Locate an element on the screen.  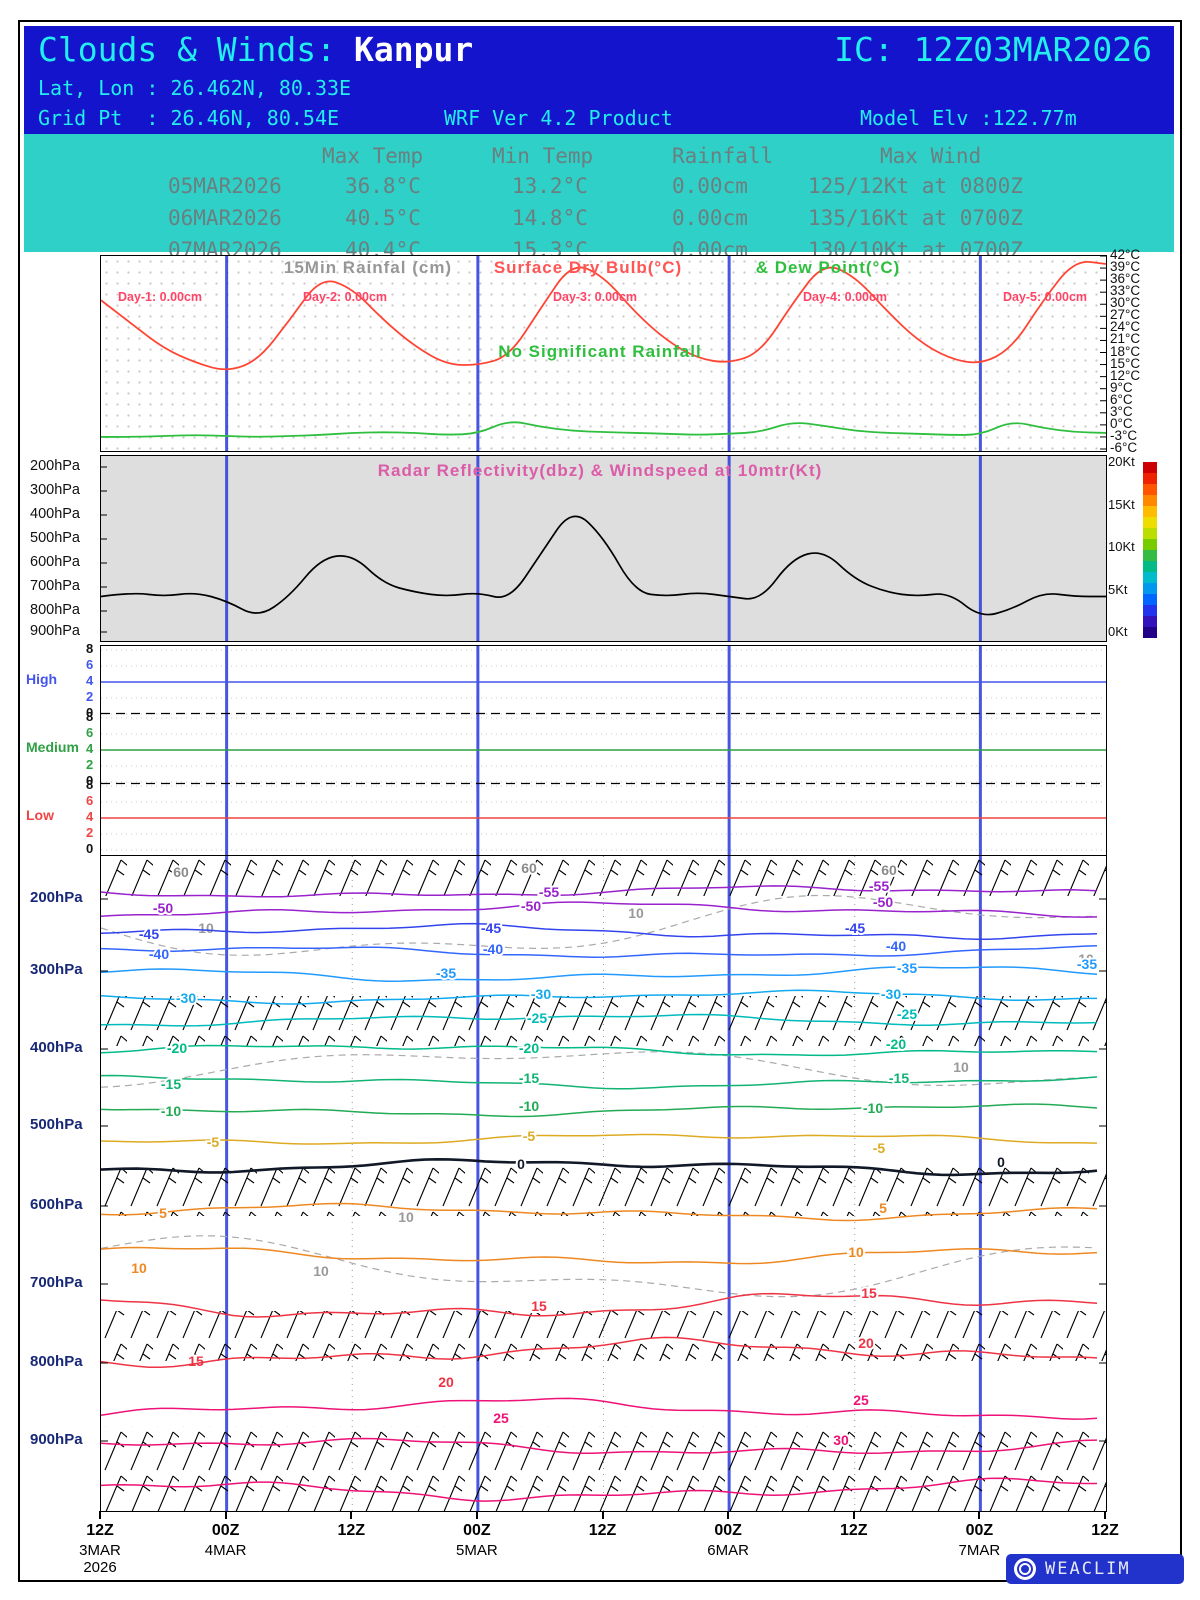
contour-line--10 is located at coordinates (599, 1110).